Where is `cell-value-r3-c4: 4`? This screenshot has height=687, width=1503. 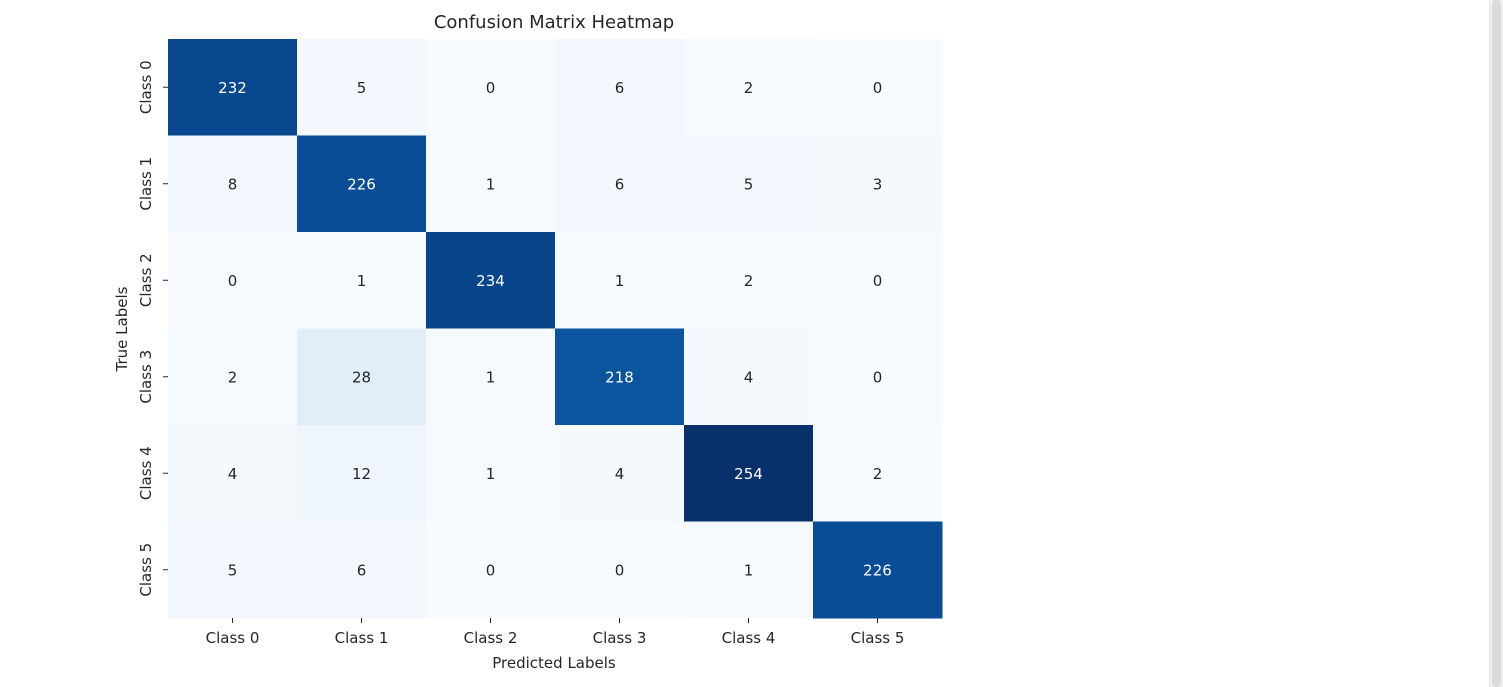 cell-value-r3-c4: 4 is located at coordinates (749, 377).